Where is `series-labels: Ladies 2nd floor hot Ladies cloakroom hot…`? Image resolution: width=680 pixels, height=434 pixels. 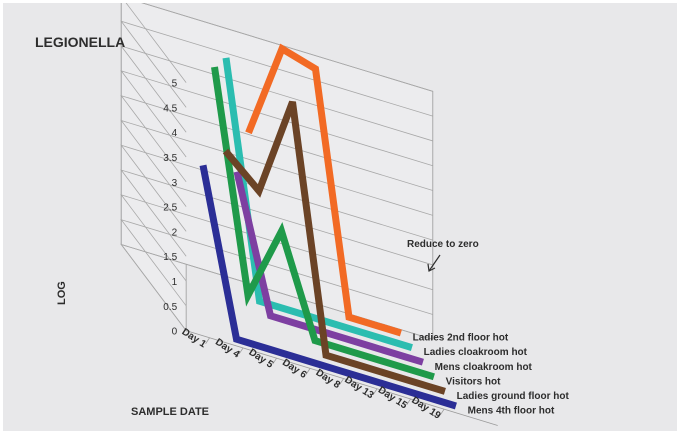
series-labels: Ladies 2nd floor hot Ladies cloakroom hot… is located at coordinates (491, 375).